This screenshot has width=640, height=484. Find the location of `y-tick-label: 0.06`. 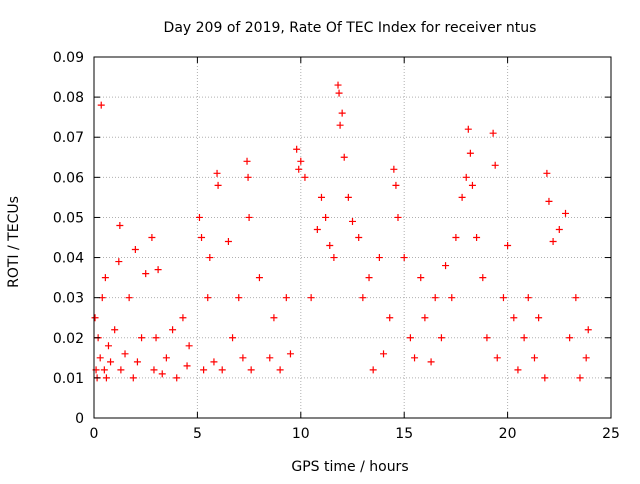

y-tick-label: 0.06 is located at coordinates (68, 178).